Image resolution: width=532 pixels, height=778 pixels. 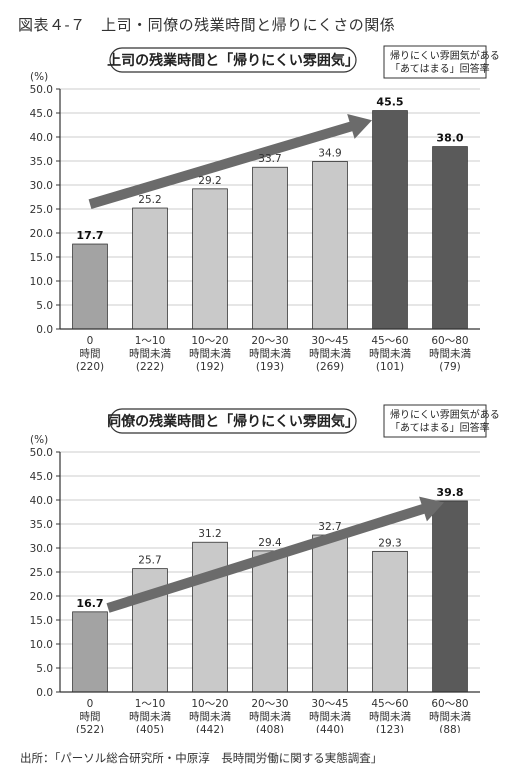 What do you see at coordinates (329, 527) in the screenshot?
I see `data-label: 32.7` at bounding box center [329, 527].